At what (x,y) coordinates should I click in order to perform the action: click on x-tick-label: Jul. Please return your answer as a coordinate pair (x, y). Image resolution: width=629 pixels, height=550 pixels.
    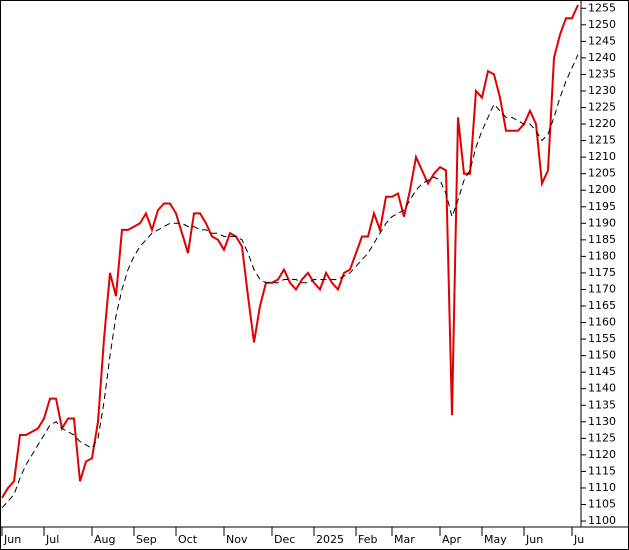
    Looking at the image, I should click on (52, 539).